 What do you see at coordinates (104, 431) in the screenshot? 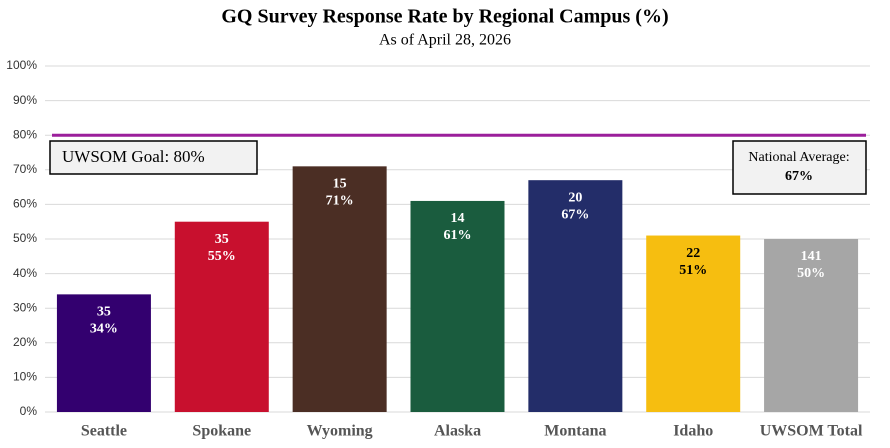
I see `x-tick-label: Seattle` at bounding box center [104, 431].